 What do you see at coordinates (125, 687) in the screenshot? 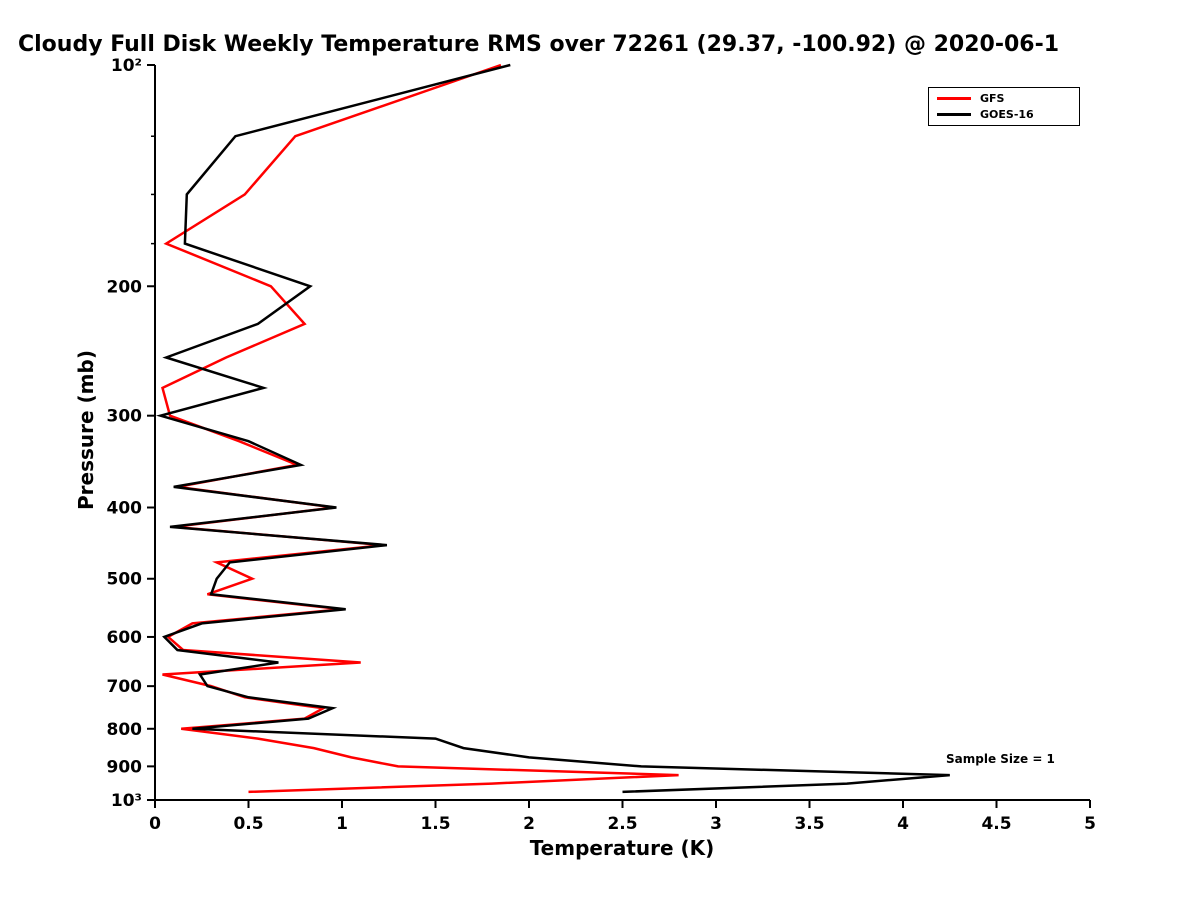
I see `y-tick-label: 700` at bounding box center [125, 687].